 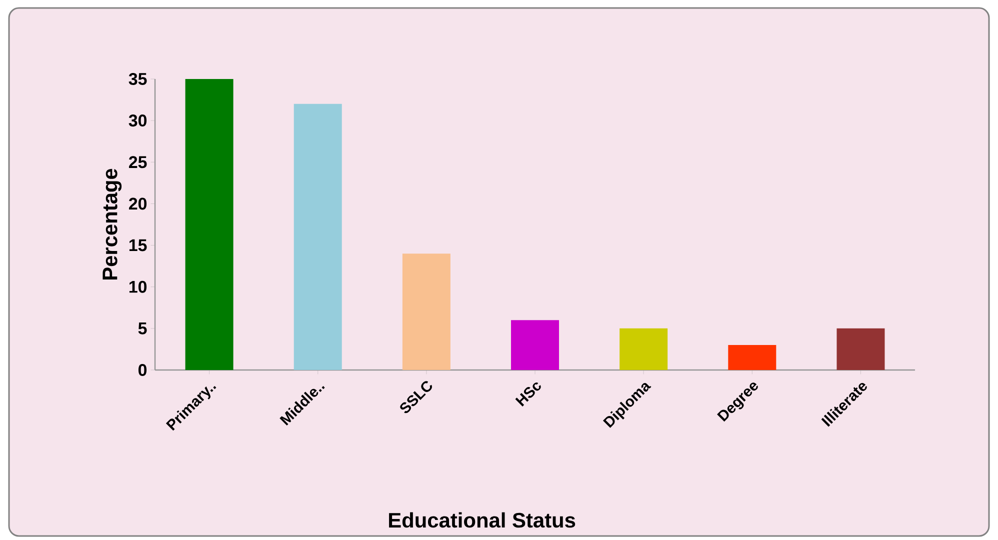 What do you see at coordinates (138, 245) in the screenshot?
I see `y-tick-label: 15` at bounding box center [138, 245].